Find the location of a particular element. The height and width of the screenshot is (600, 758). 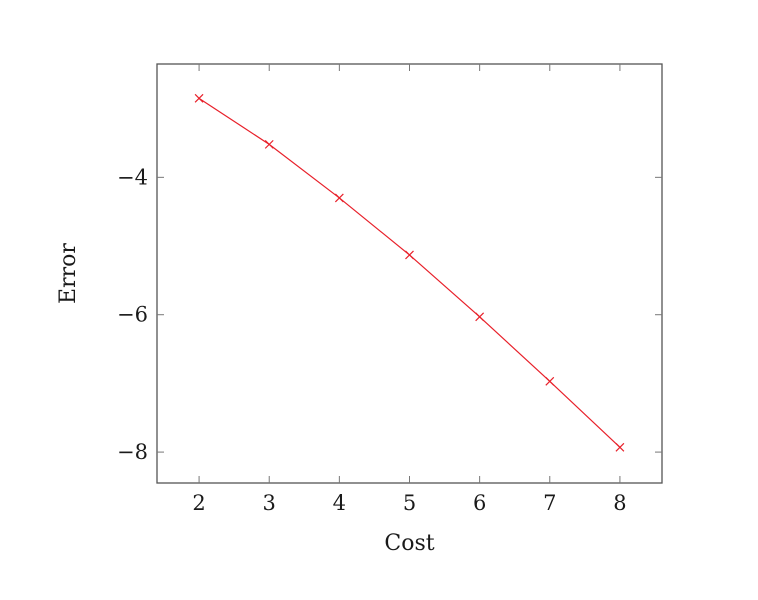

x-tick-label: 6 is located at coordinates (479, 503).